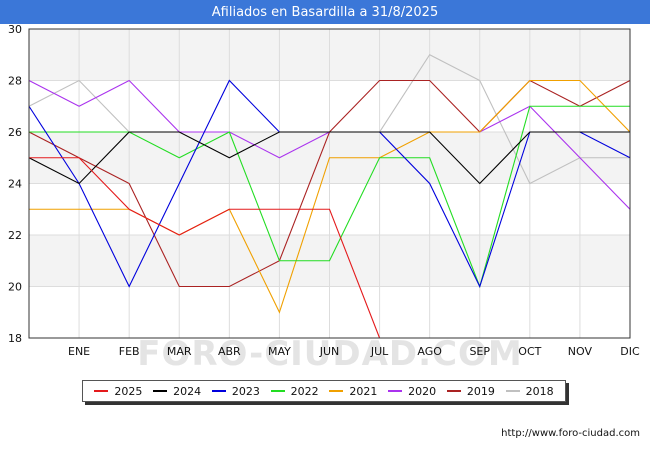  What do you see at coordinates (15, 29) in the screenshot?
I see `y-tick-label: 30` at bounding box center [15, 29].